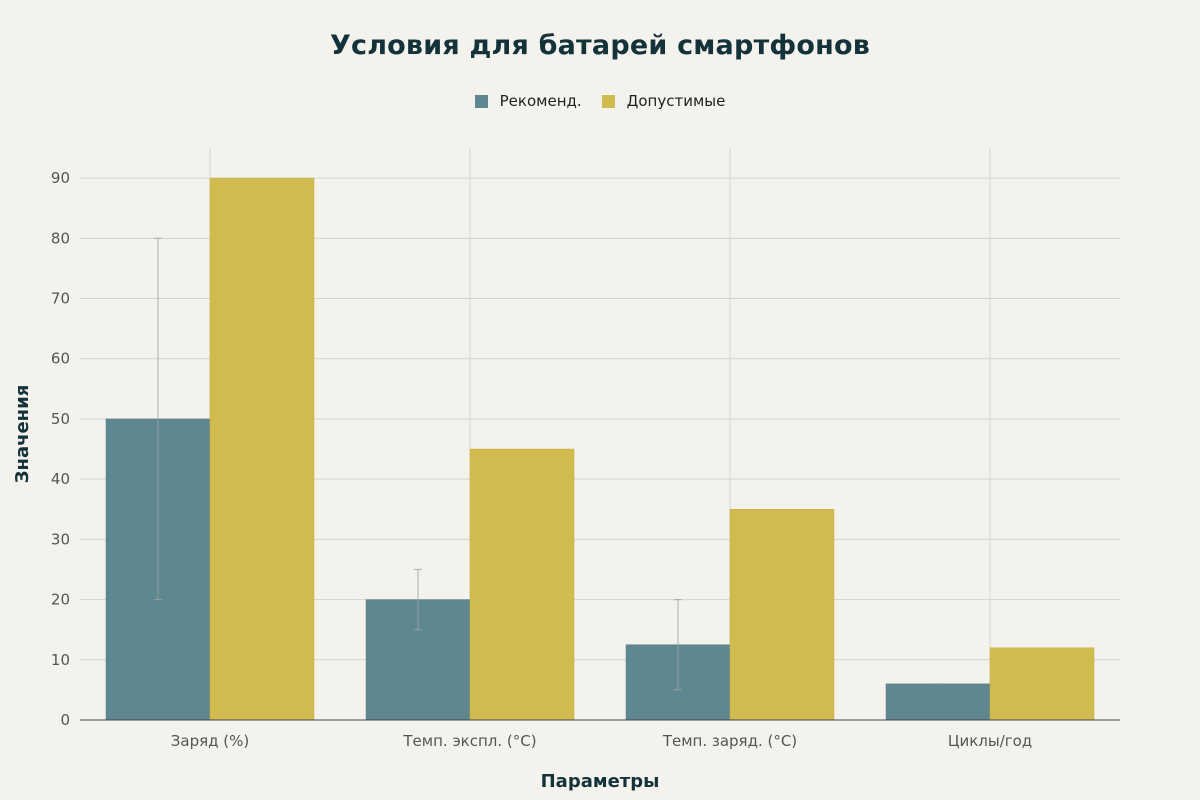 This screenshot has width=1200, height=800. I want to click on x-axis-title: Параметры, so click(600, 781).